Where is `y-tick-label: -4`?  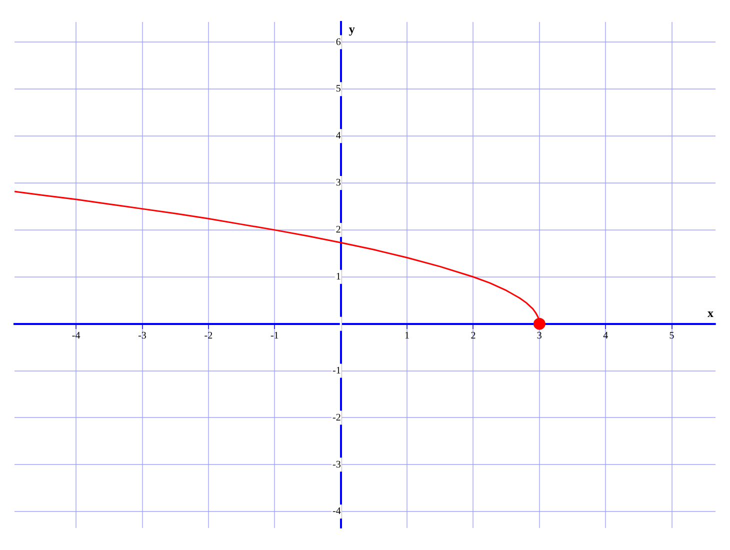
y-tick-label: -4 is located at coordinates (336, 512).